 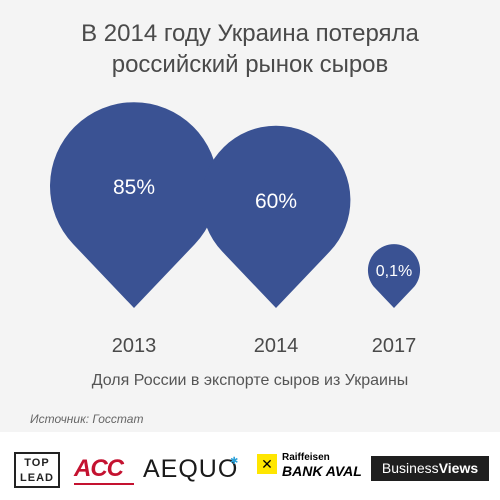 What do you see at coordinates (306, 457) in the screenshot?
I see `raiffeisen-logo-top: Raiffeisen` at bounding box center [306, 457].